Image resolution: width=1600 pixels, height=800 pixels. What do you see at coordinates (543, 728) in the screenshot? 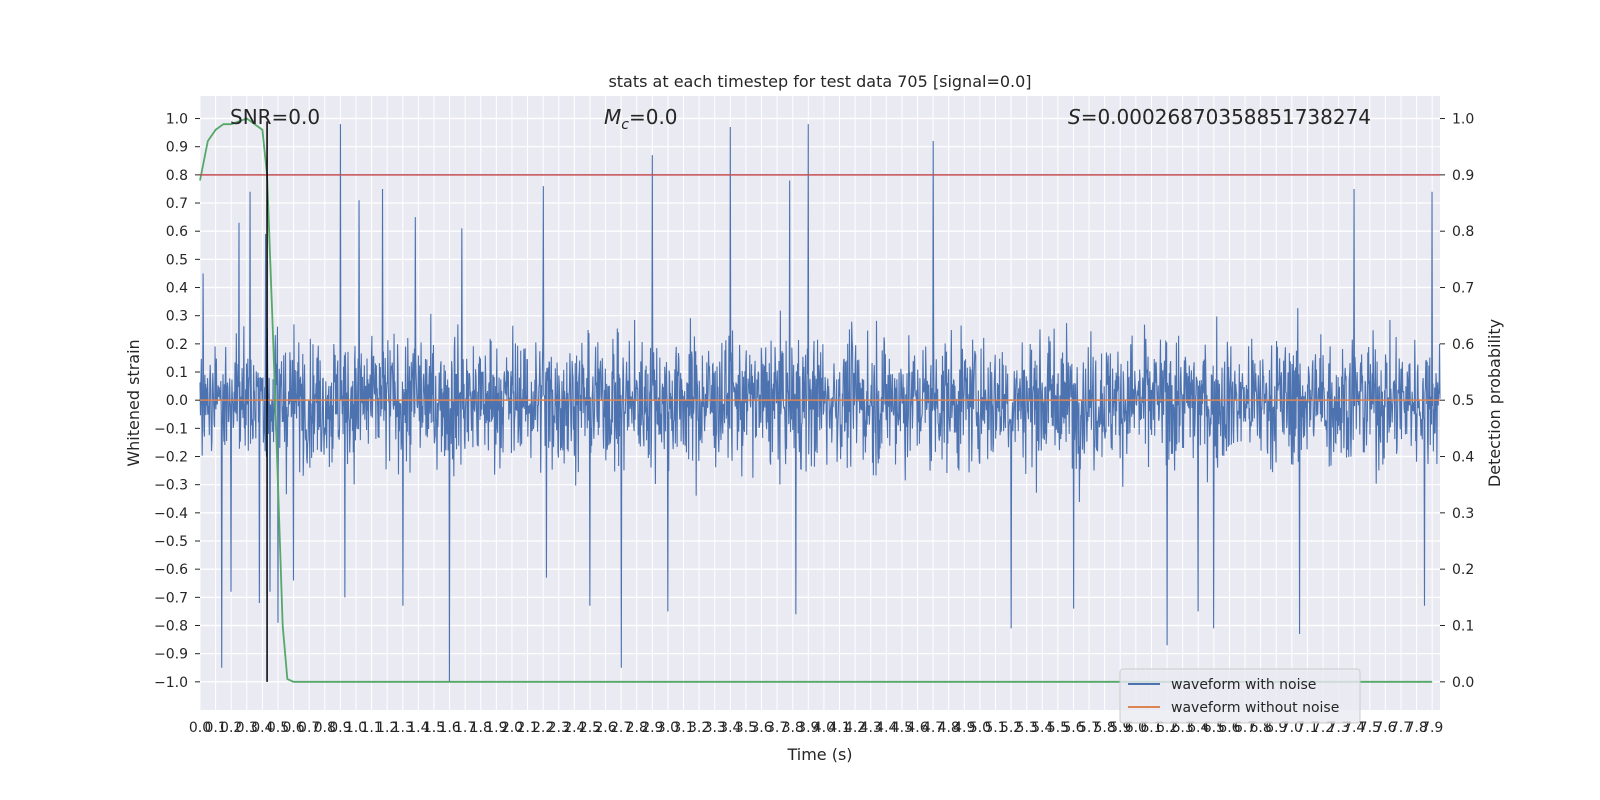
I see `tick-label-x: 2.2` at bounding box center [543, 728].